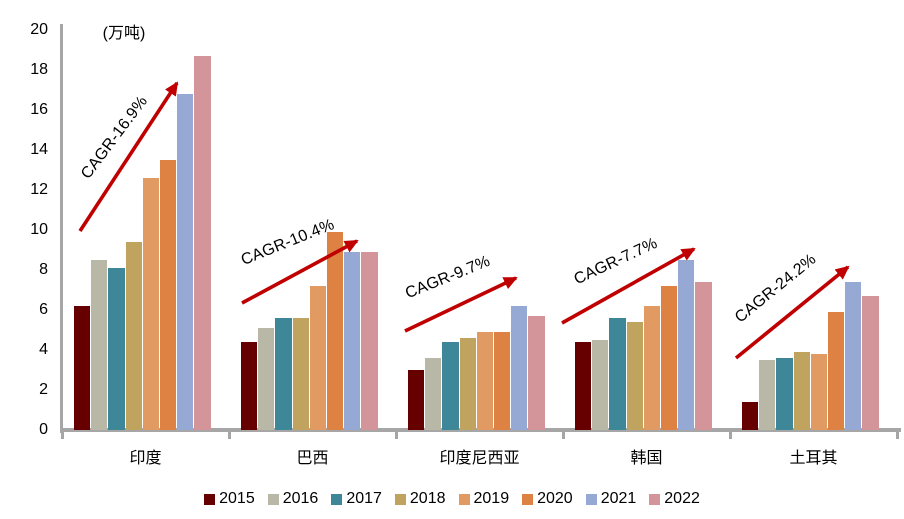  What do you see at coordinates (467, 384) in the screenshot?
I see `bar-2018-印度尼西亚` at bounding box center [467, 384].